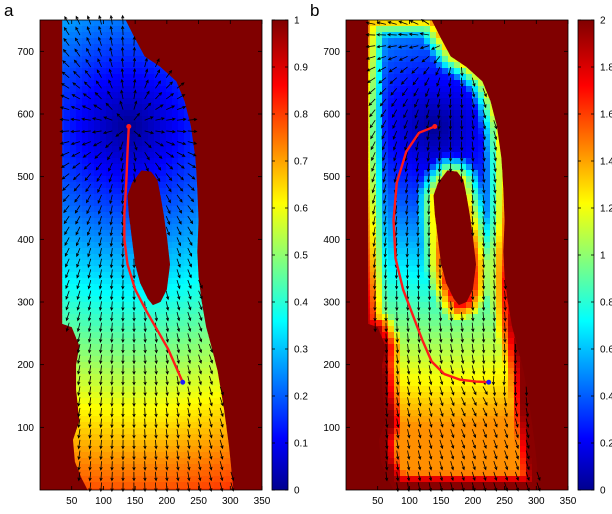  I want to click on x-tick-label: 250, so click(504, 501).